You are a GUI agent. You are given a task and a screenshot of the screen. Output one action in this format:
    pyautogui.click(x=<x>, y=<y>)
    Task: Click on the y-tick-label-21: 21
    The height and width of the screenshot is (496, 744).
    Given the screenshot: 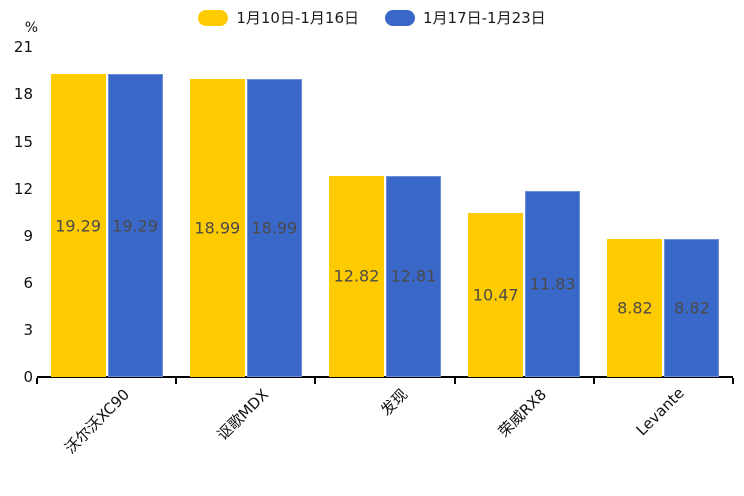 What is the action you would take?
    pyautogui.click(x=23, y=47)
    